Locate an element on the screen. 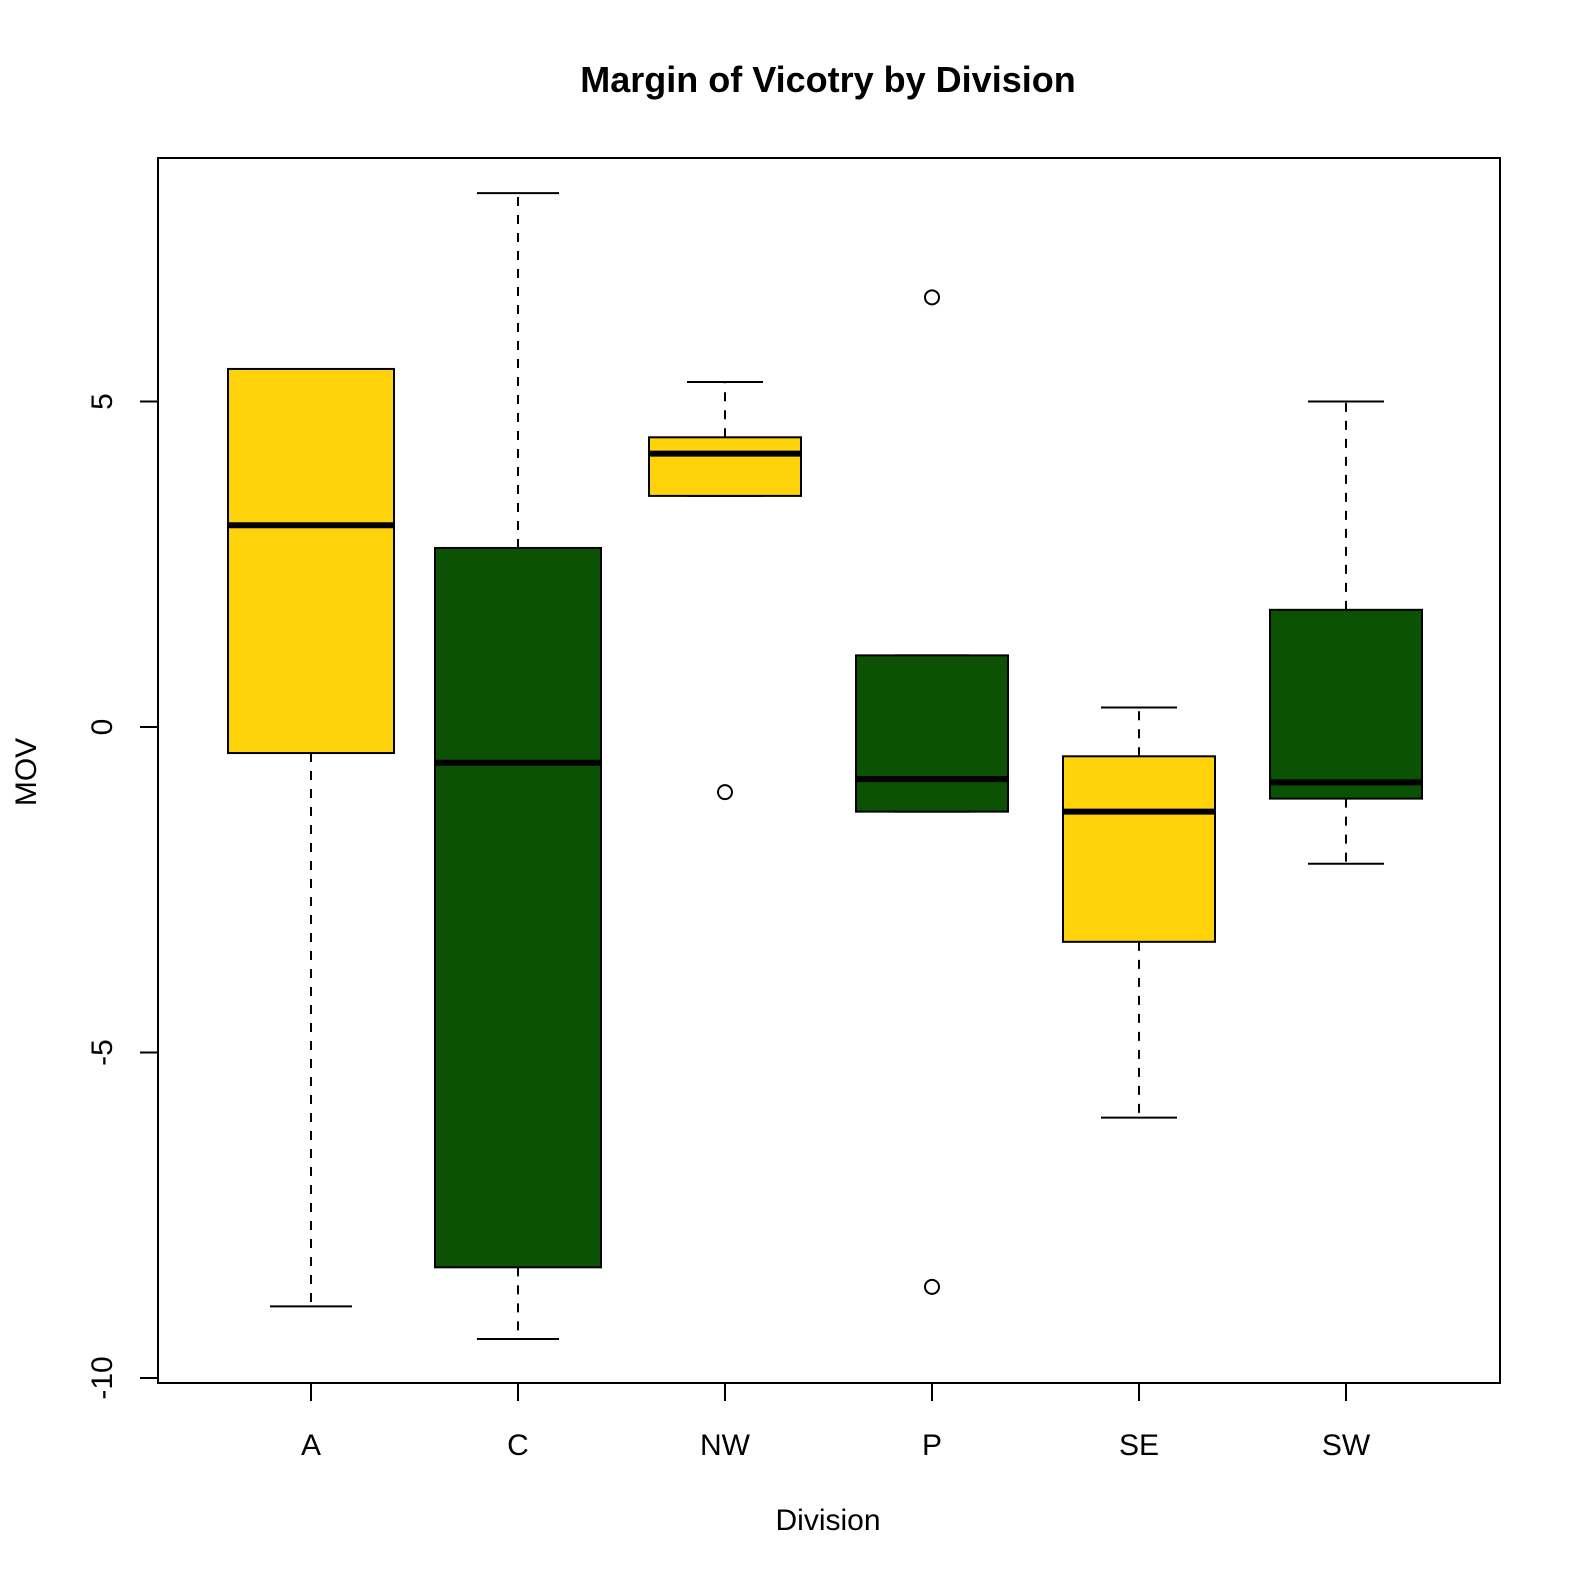 The image size is (1572, 1572). box-sw is located at coordinates (1346, 632).